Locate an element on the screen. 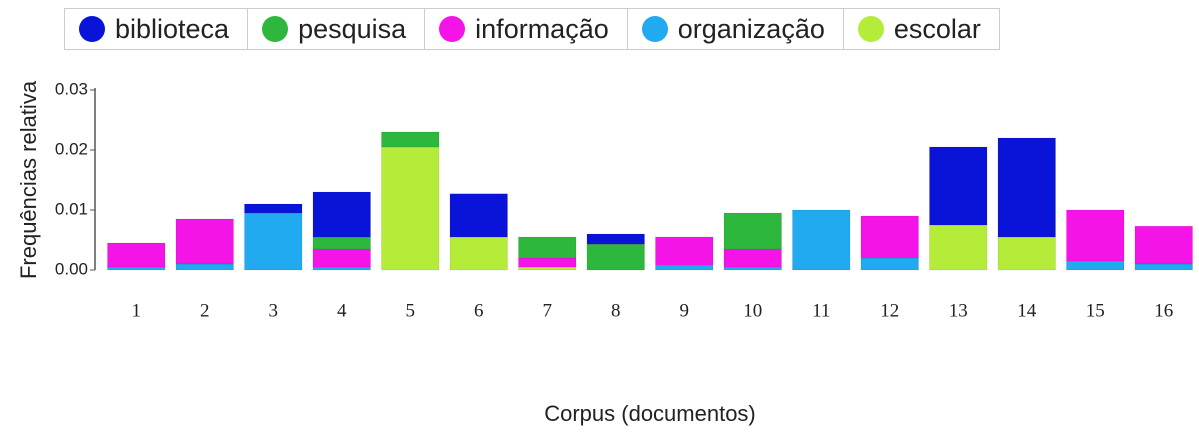 The height and width of the screenshot is (435, 1199). y-tick-label: 0.03 is located at coordinates (71, 88).